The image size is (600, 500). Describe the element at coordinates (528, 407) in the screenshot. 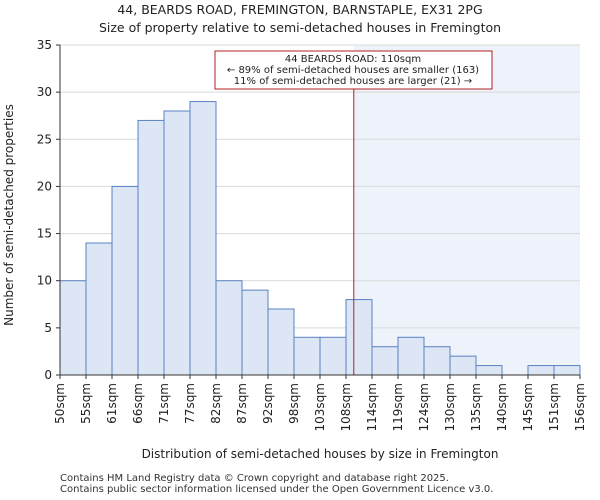

I see `x-tick-label: 145sqm` at that location.